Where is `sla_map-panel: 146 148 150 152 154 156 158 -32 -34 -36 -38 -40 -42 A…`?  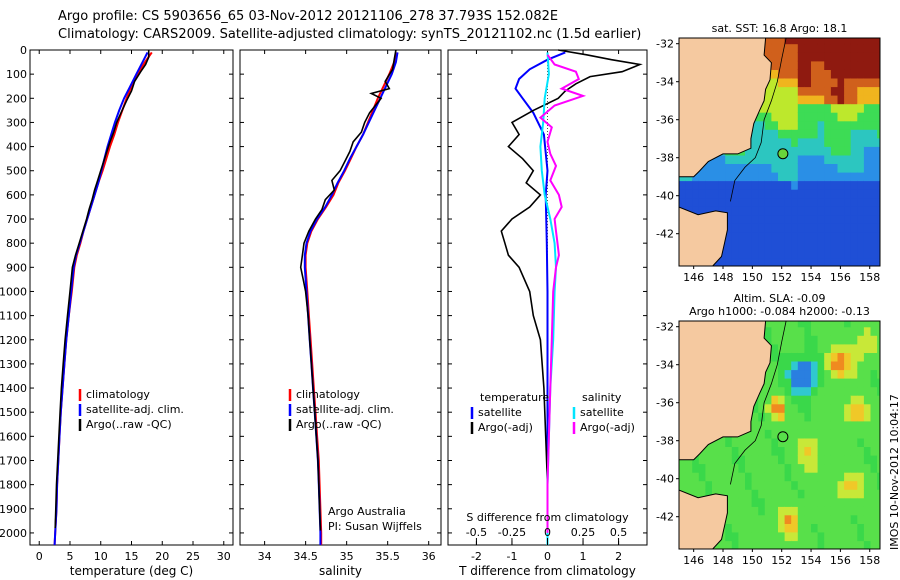 sla_map-panel: 146 148 150 152 154 156 158 -32 -34 -36 -38 -40 -42 A… is located at coordinates (768, 429).